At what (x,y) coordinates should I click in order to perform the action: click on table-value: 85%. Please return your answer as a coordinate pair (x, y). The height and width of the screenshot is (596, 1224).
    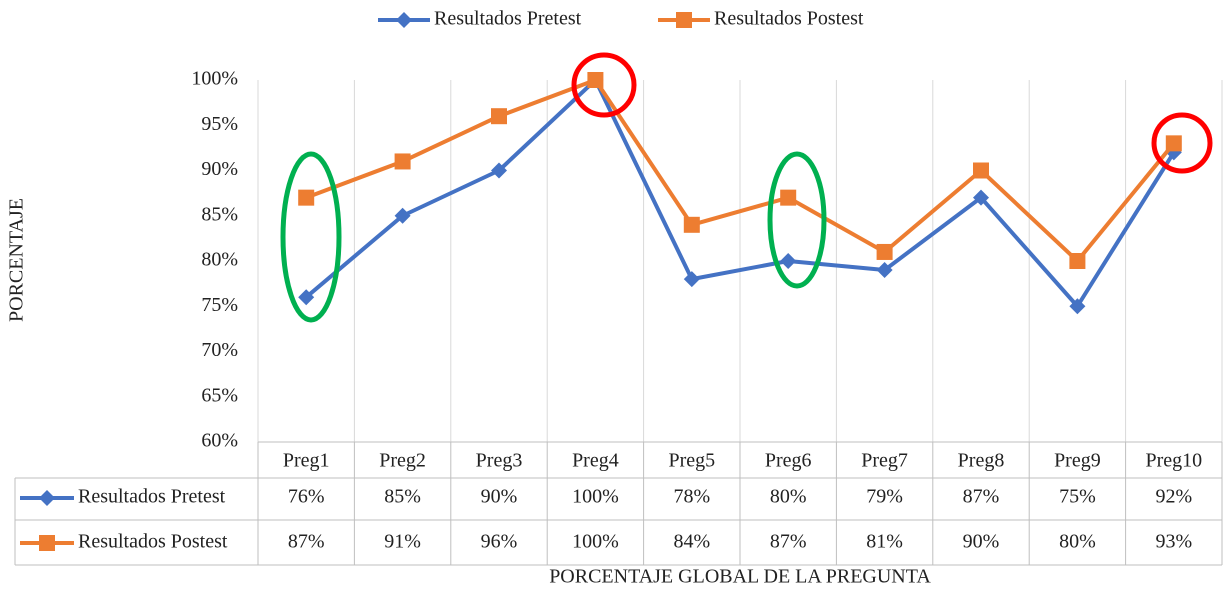
    Looking at the image, I should click on (402, 497).